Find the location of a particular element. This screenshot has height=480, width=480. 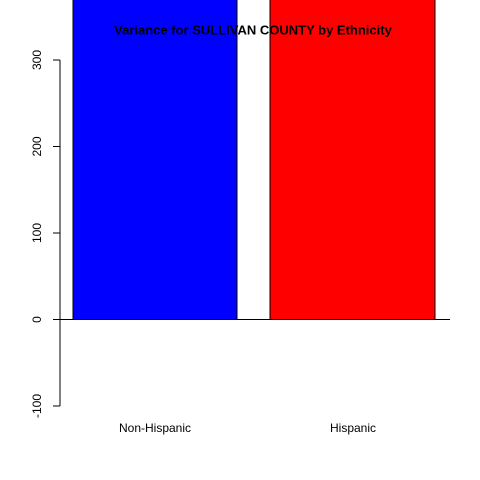

x-tick-label: Hispanic is located at coordinates (353, 428).